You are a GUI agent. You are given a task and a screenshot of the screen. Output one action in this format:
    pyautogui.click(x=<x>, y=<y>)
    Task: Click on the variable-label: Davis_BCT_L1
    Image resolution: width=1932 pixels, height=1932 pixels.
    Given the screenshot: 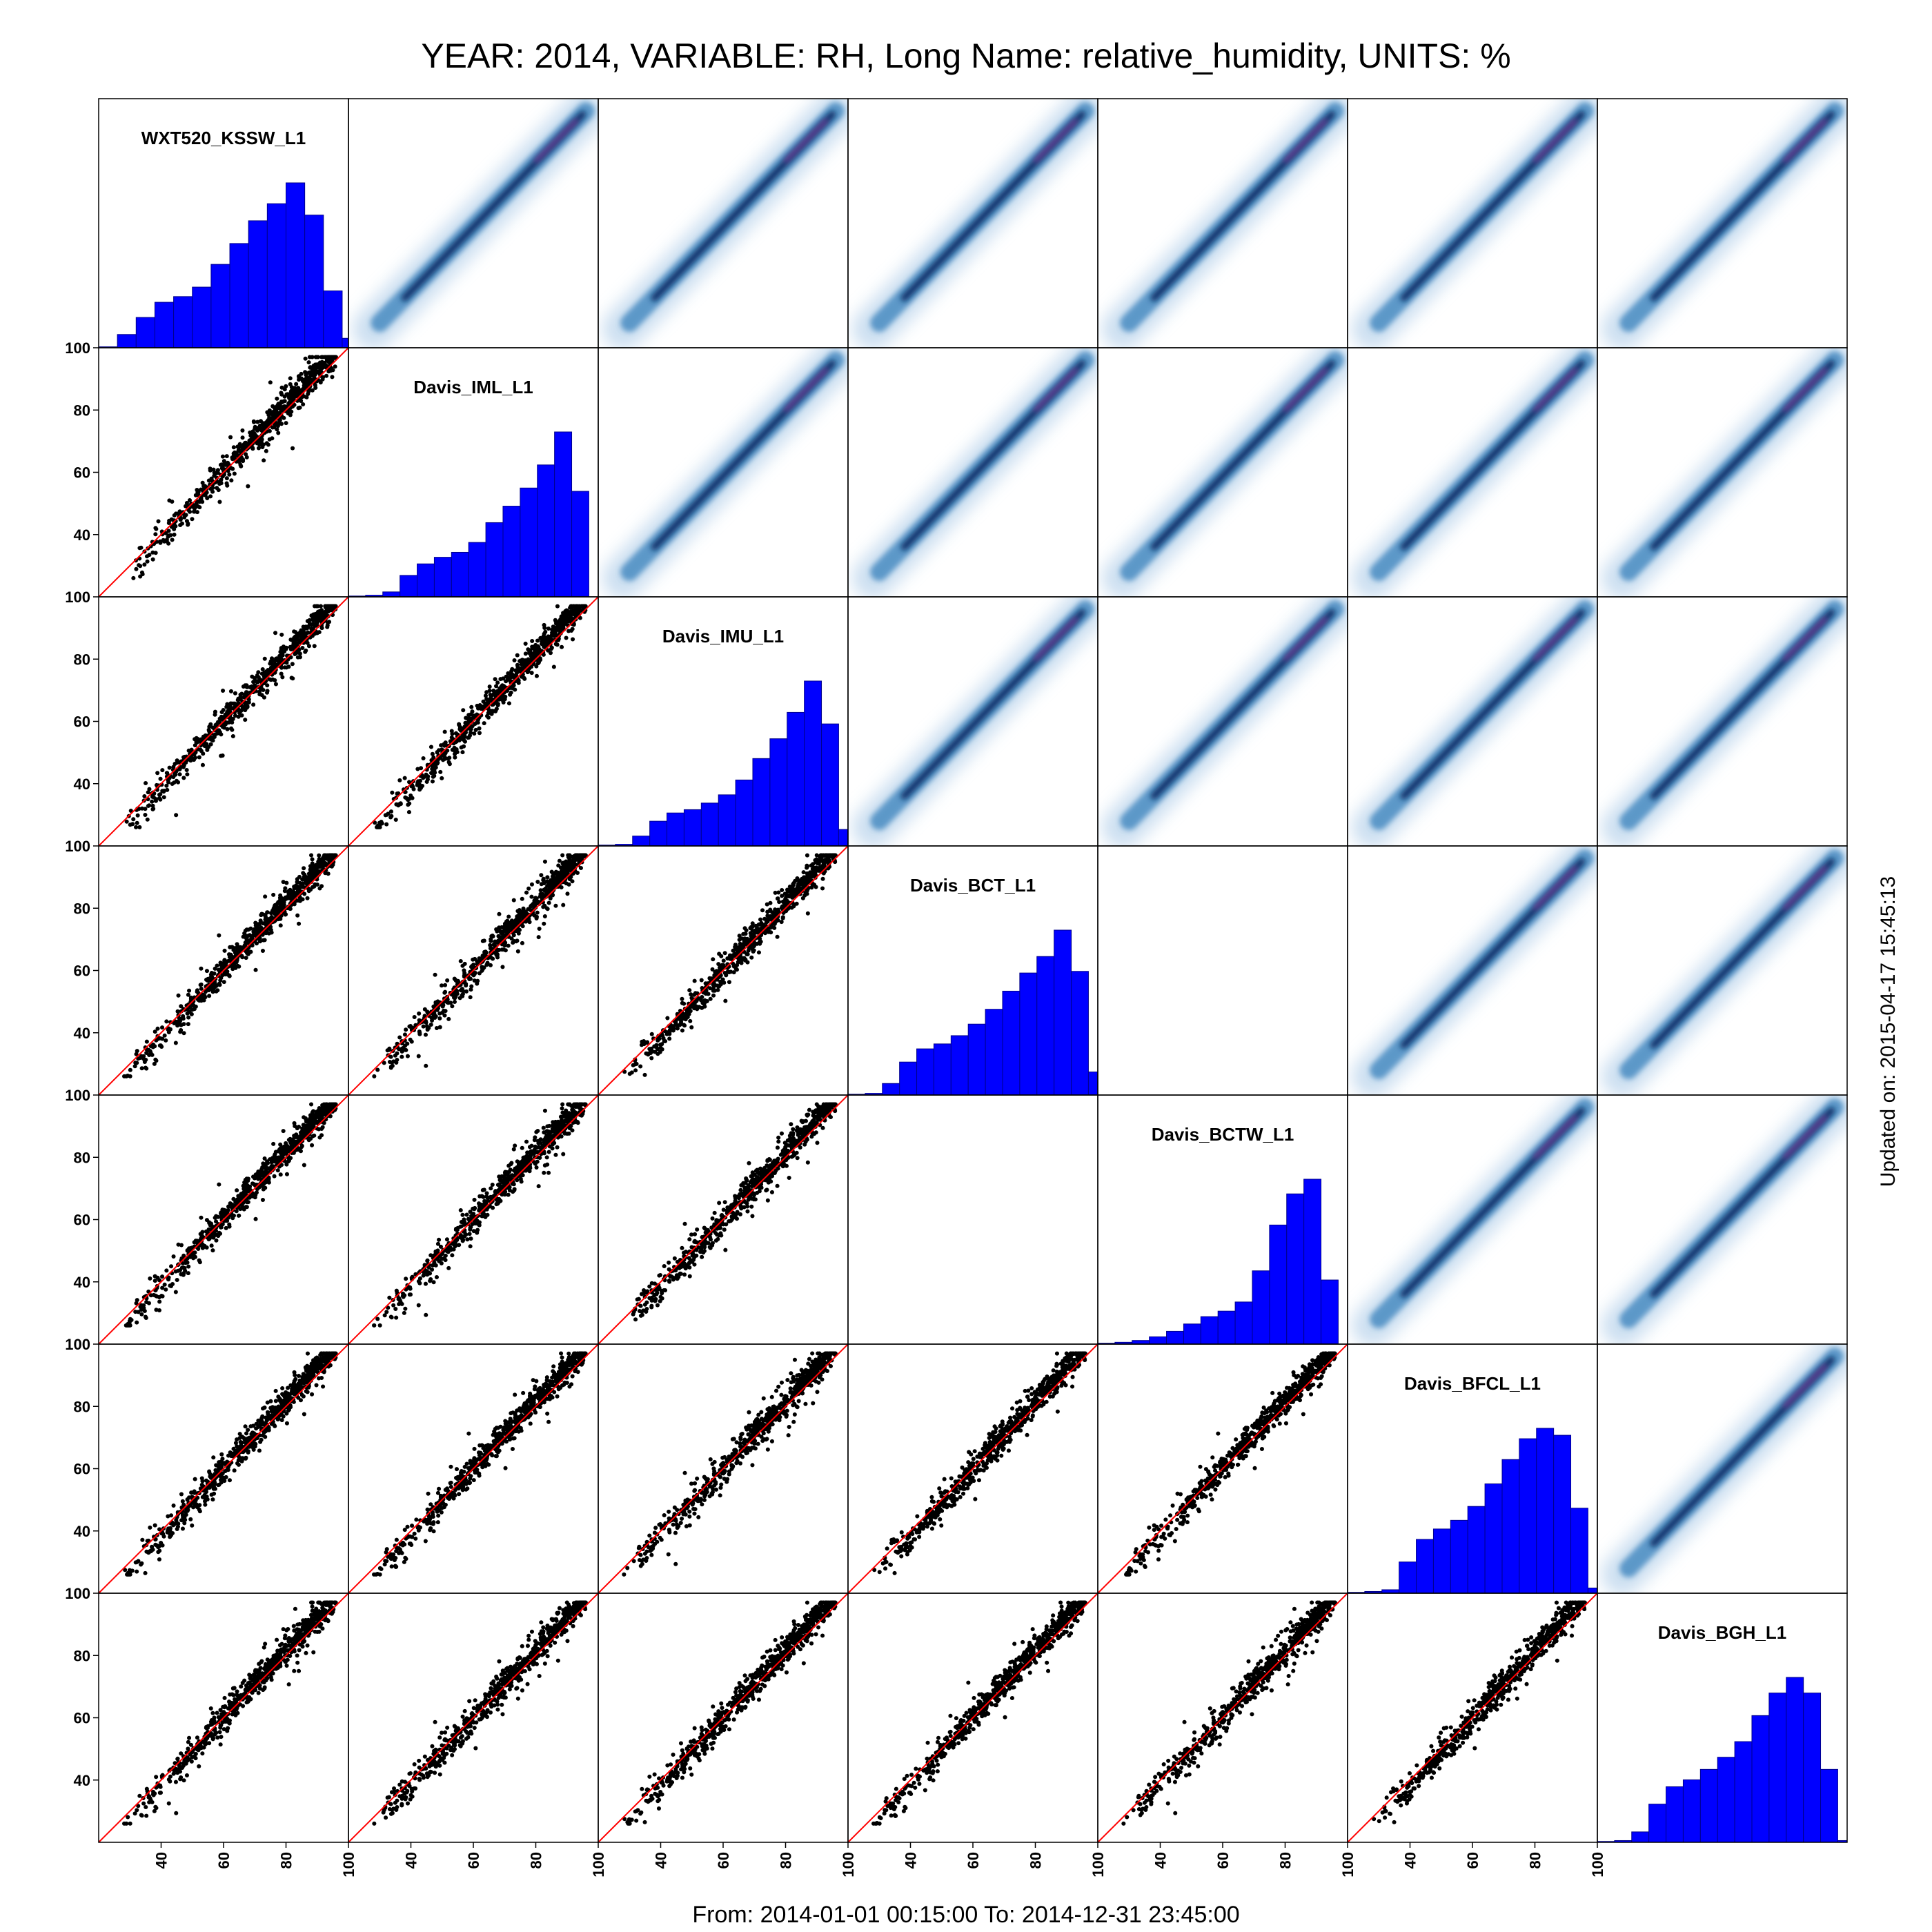 What is the action you would take?
    pyautogui.click(x=973, y=885)
    